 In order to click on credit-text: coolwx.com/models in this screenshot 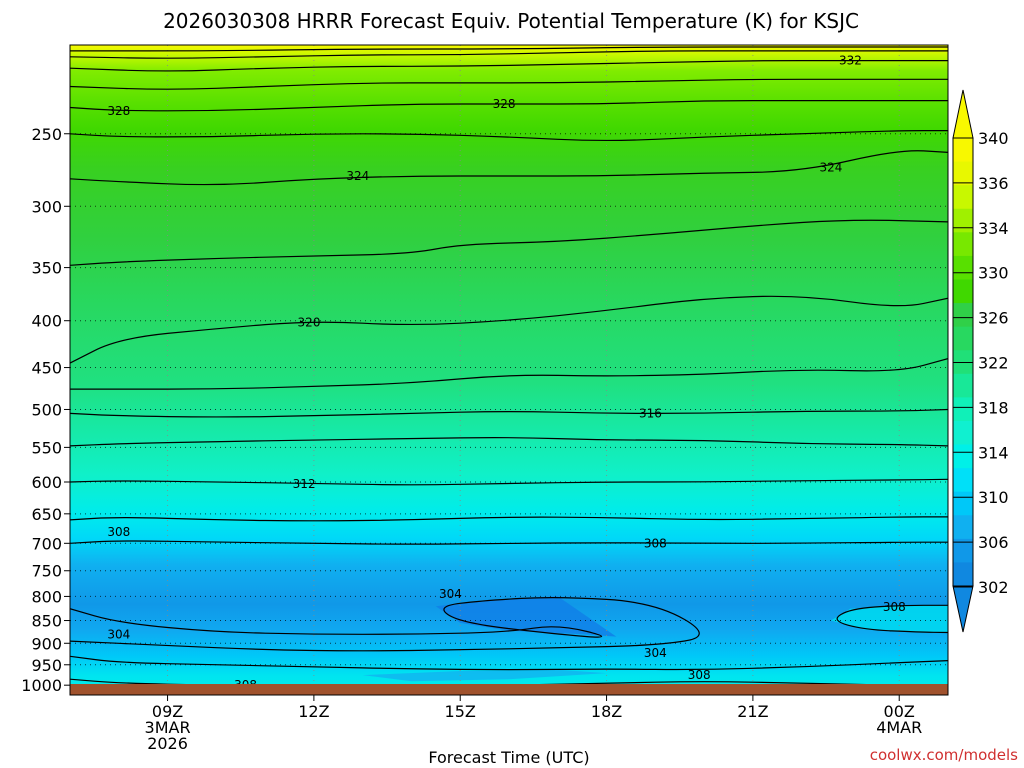, I will do `click(944, 755)`.